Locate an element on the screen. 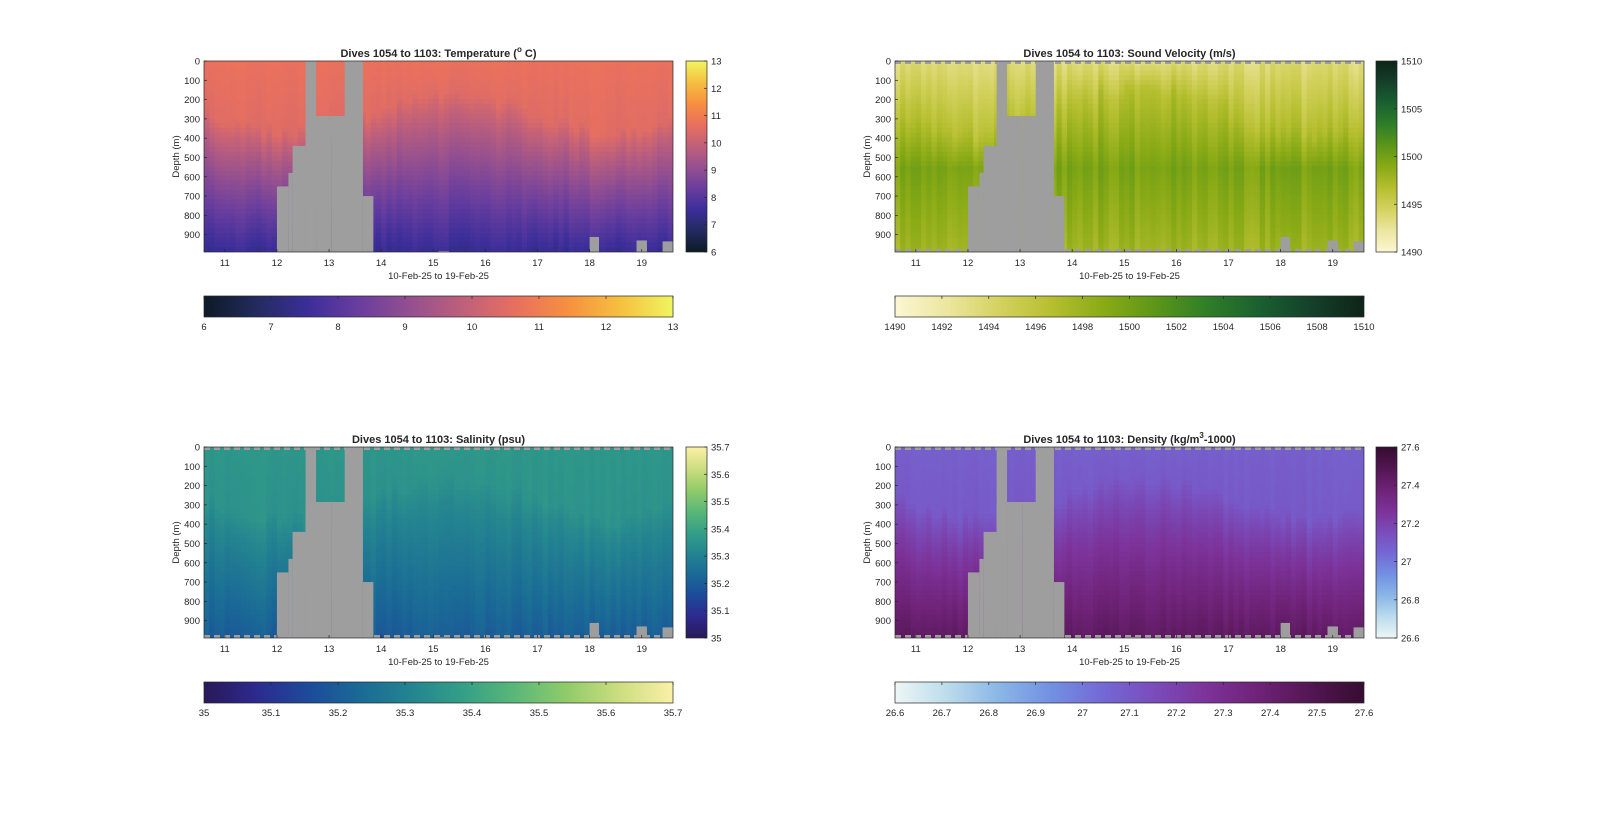  y-tick-label: 200 is located at coordinates (883, 486).